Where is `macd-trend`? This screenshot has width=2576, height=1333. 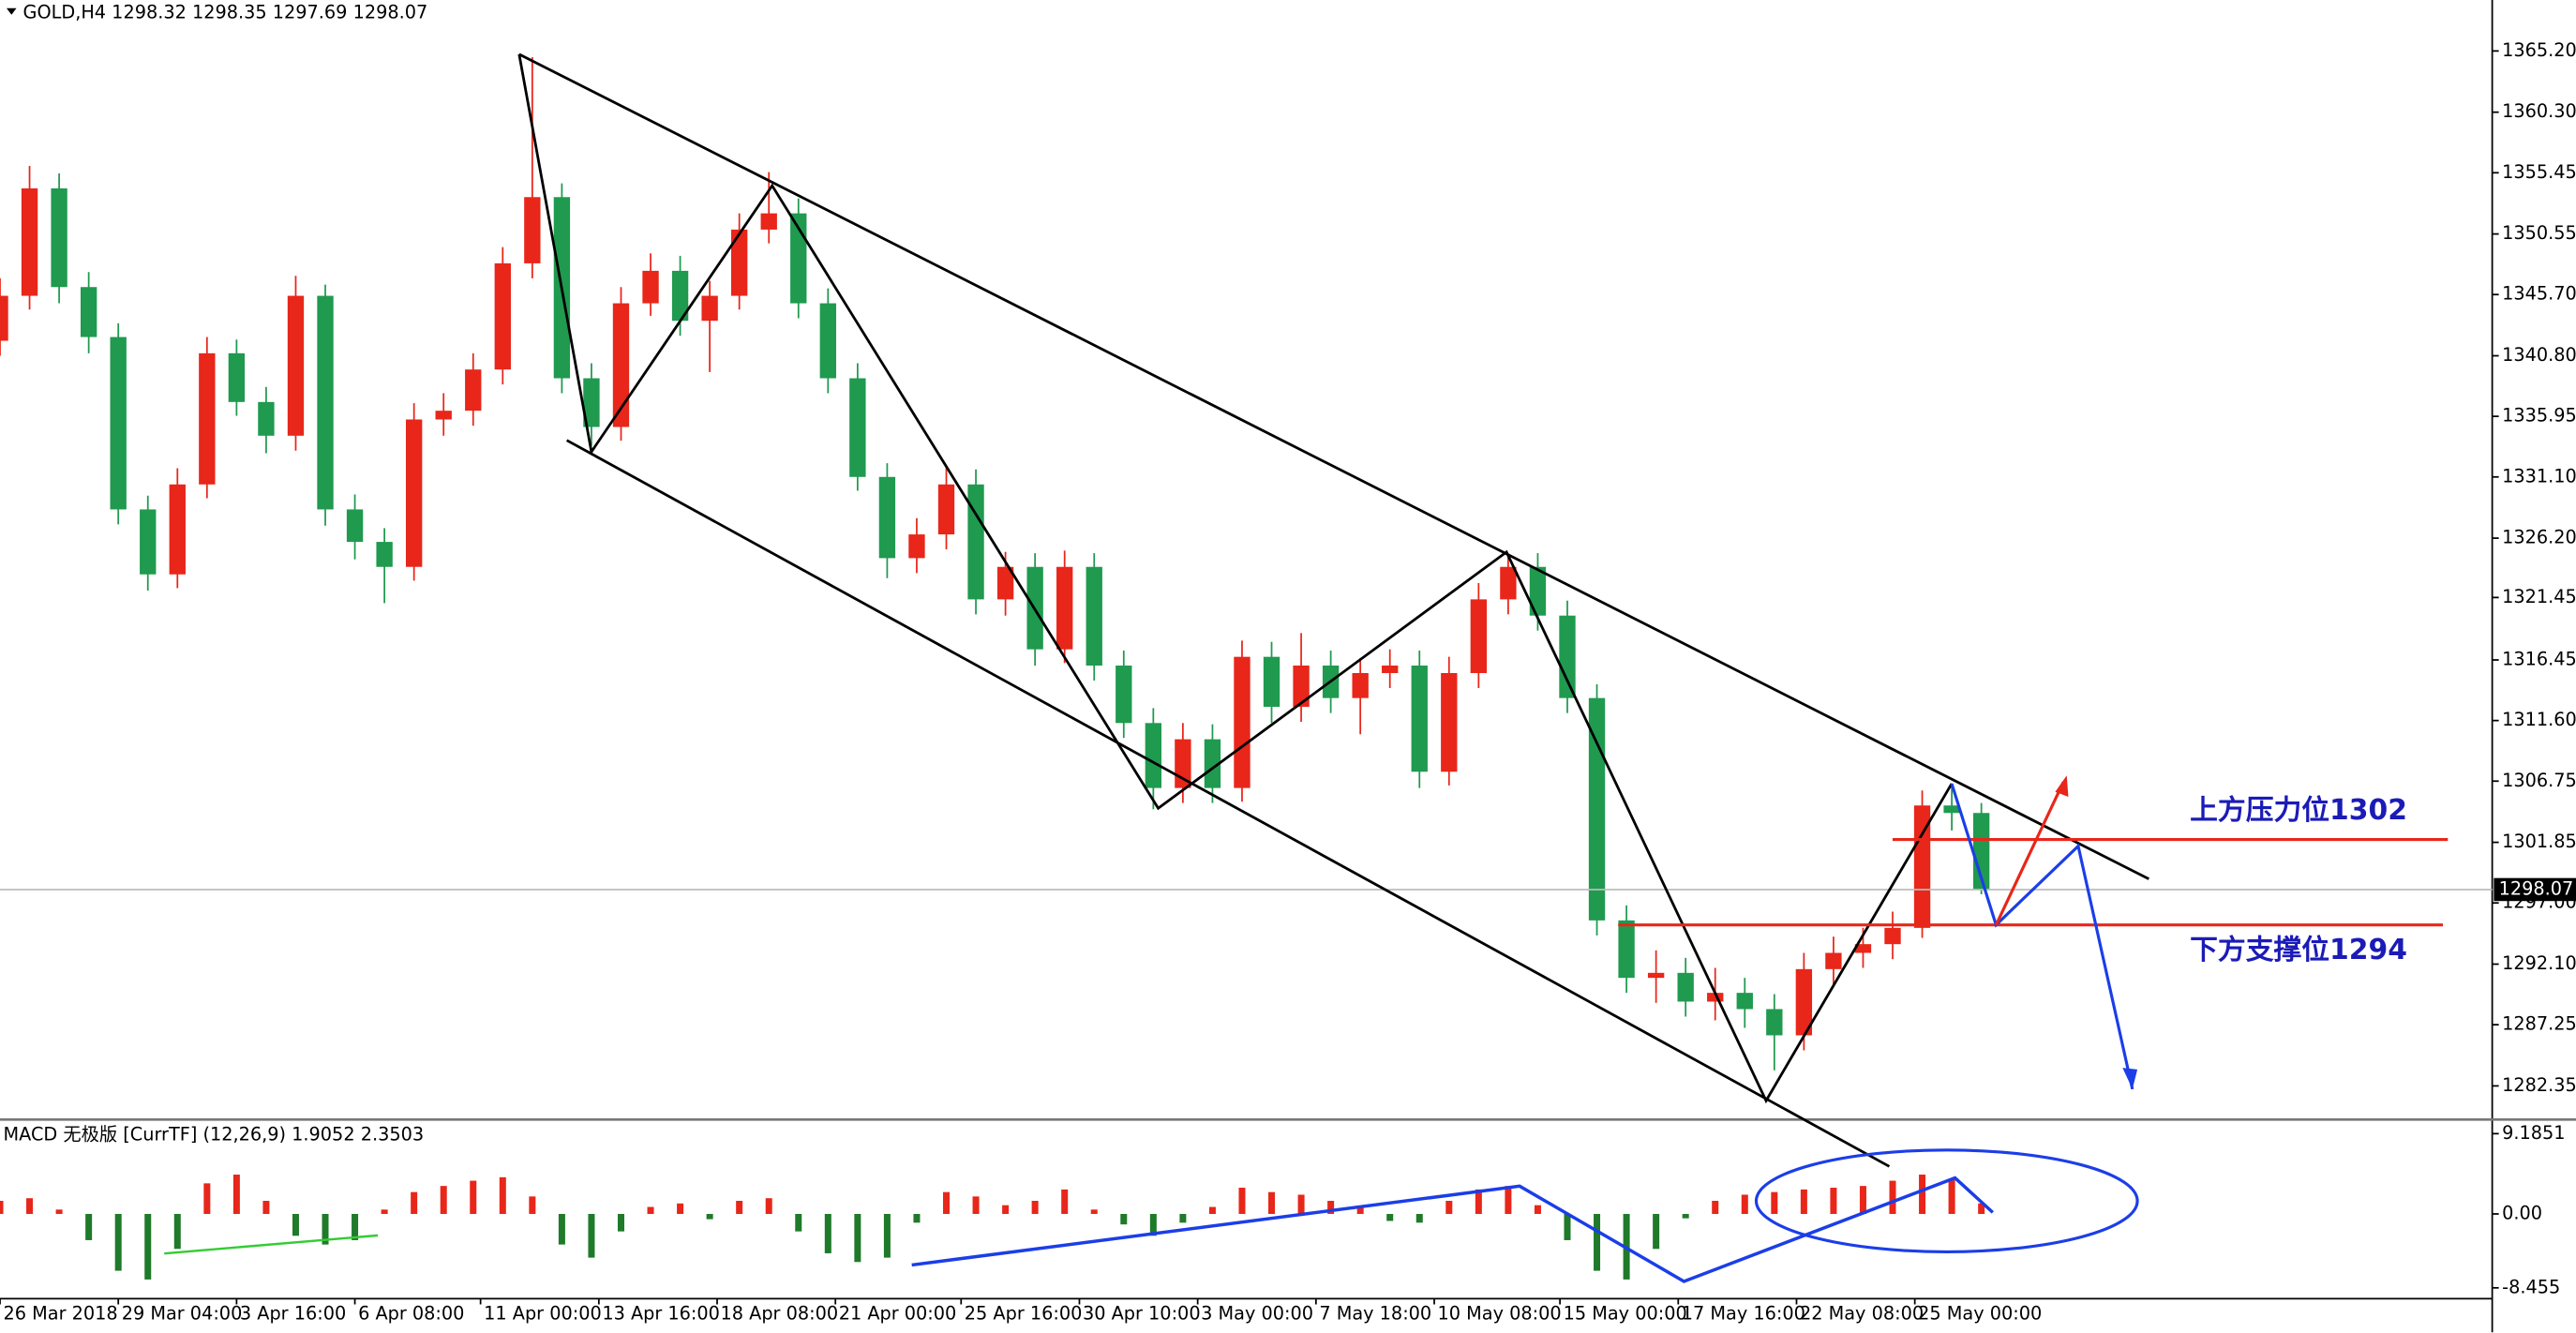
macd-trend is located at coordinates (1453, 1229).